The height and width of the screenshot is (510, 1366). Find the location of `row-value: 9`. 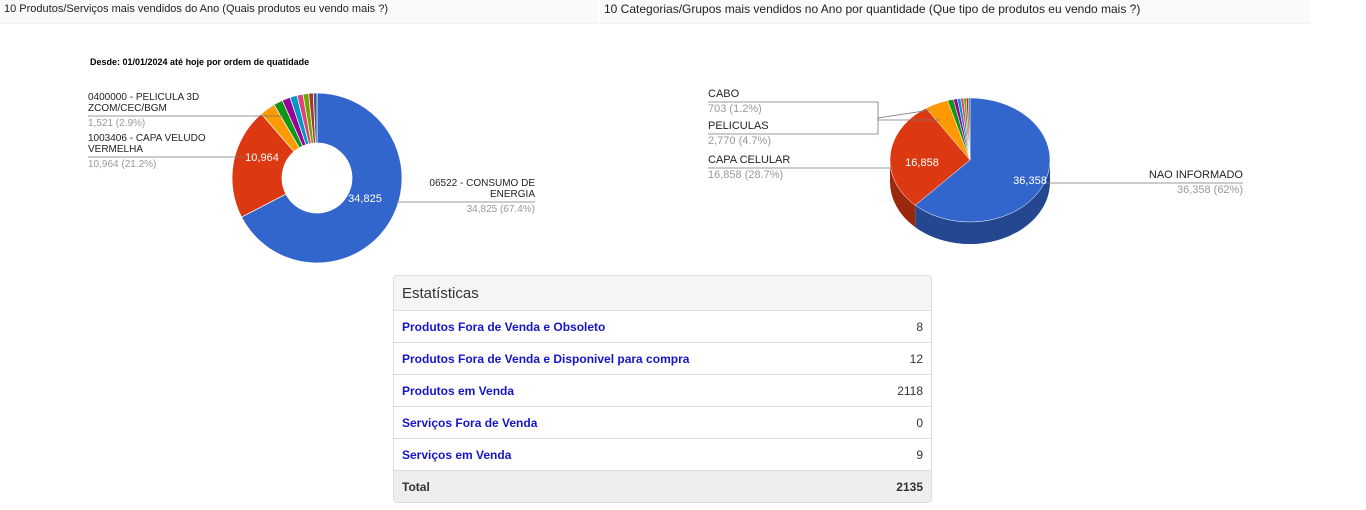

row-value: 9 is located at coordinates (919, 454).